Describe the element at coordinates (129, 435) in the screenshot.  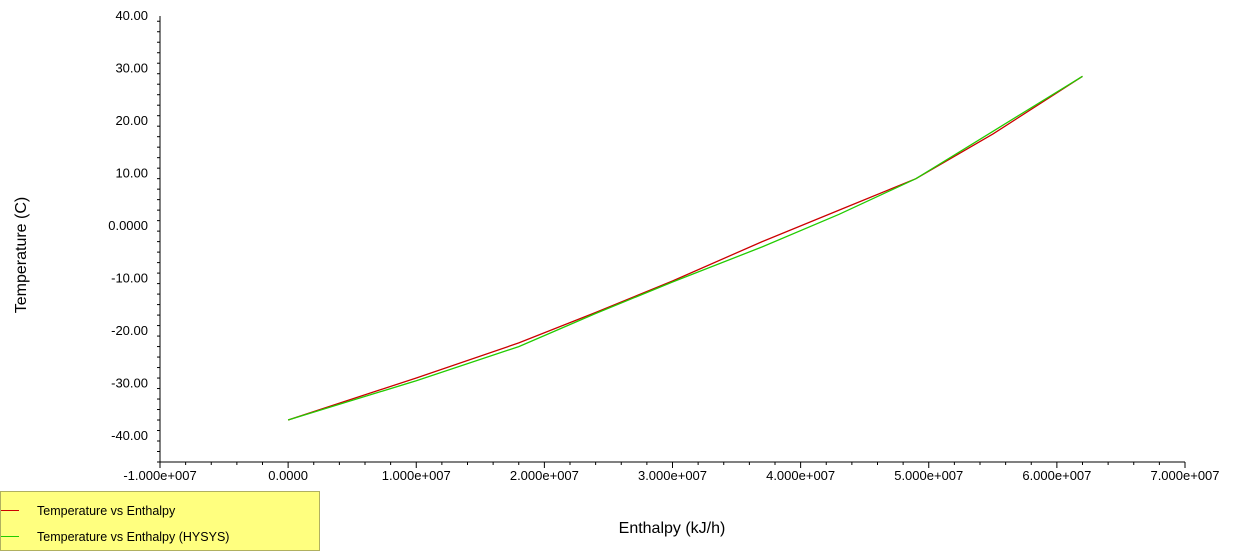
I see `y-tick-label: -40.00` at that location.